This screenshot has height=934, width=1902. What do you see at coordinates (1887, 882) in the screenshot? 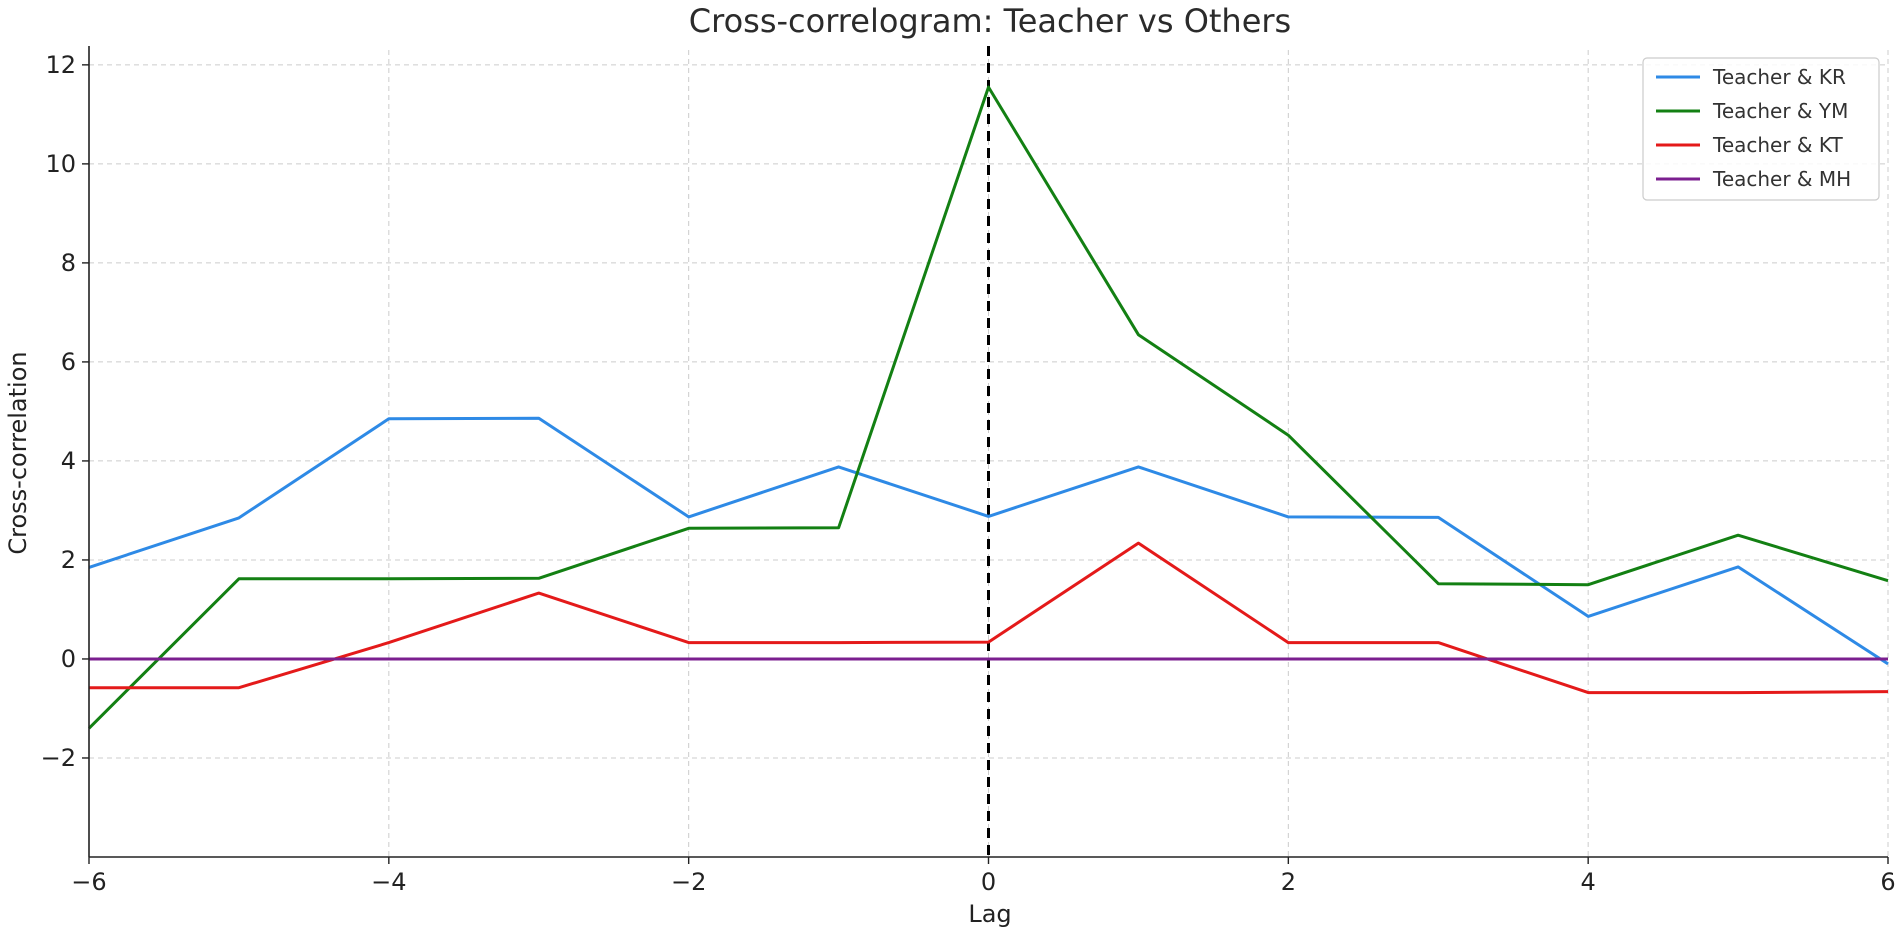
I see `x-tick-label: 6` at bounding box center [1887, 882].